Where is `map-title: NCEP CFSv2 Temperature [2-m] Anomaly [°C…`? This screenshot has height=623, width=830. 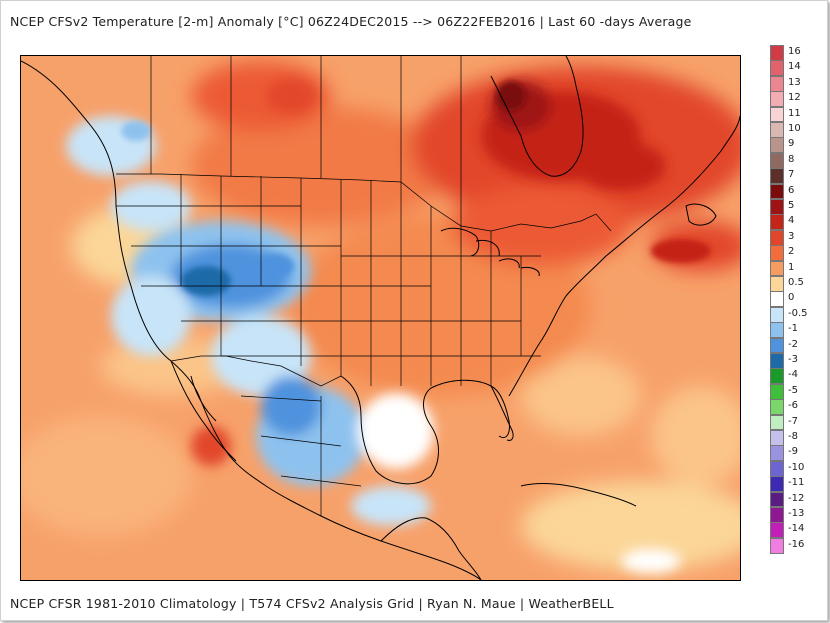
map-title: NCEP CFSv2 Temperature [2-m] Anomaly [°C… is located at coordinates (351, 21).